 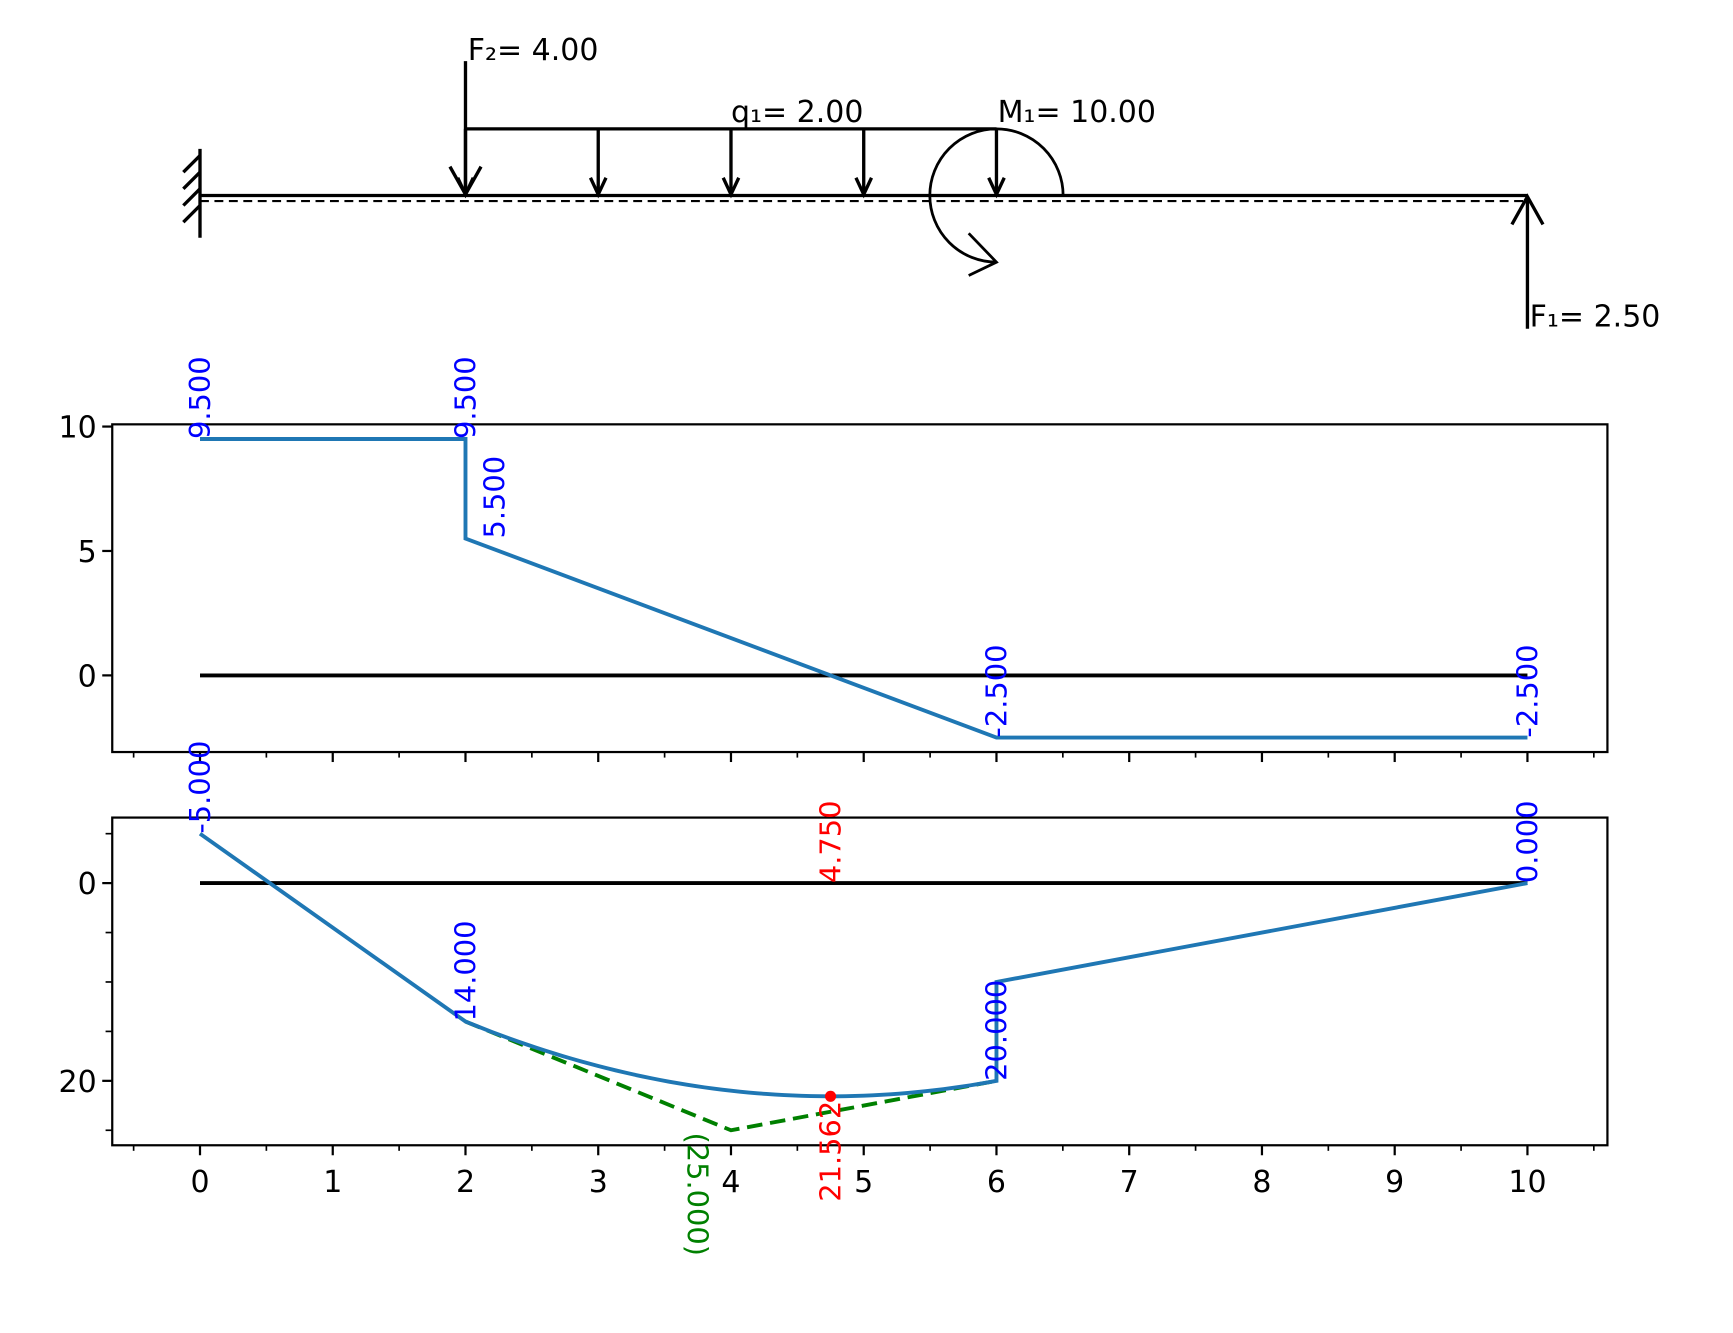 What do you see at coordinates (200, 787) in the screenshot?
I see `value-label: -5.000` at bounding box center [200, 787].